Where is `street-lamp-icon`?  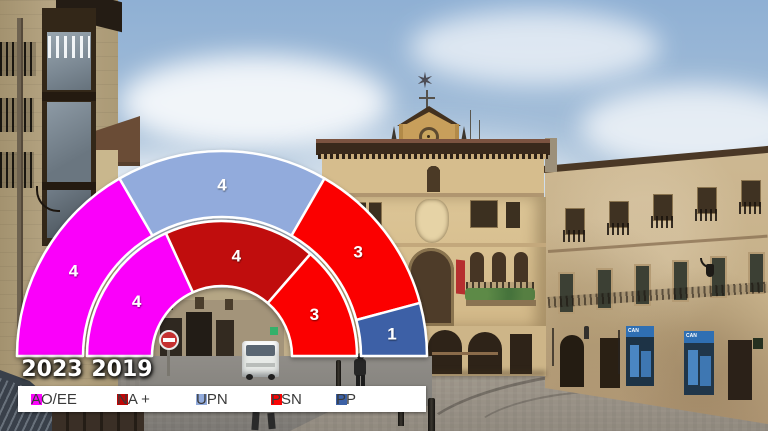
street-lamp-icon is located at coordinates (710, 270).